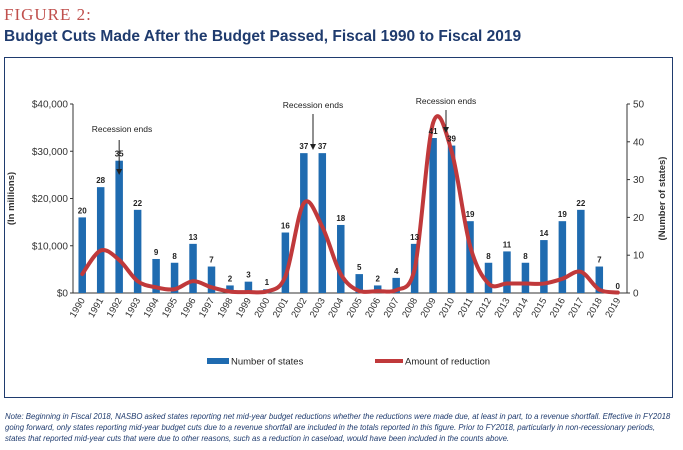  What do you see at coordinates (581, 251) in the screenshot?
I see `bar-2017` at bounding box center [581, 251].